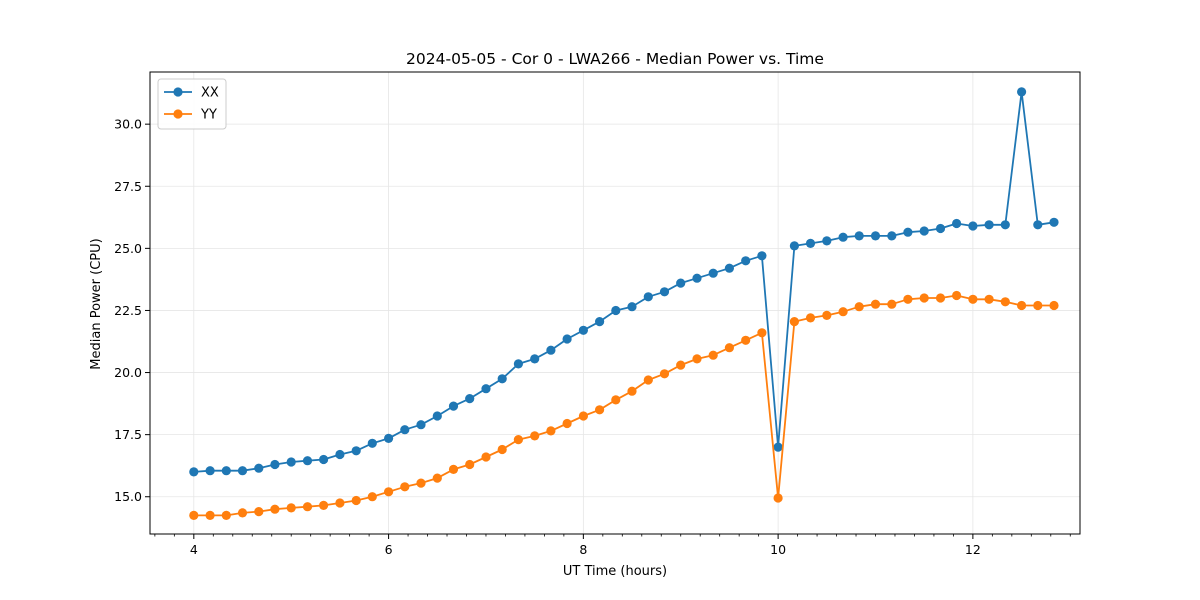 This screenshot has height=600, width=1200. Describe the element at coordinates (128, 186) in the screenshot. I see `y-tick-label: 27.5` at that location.